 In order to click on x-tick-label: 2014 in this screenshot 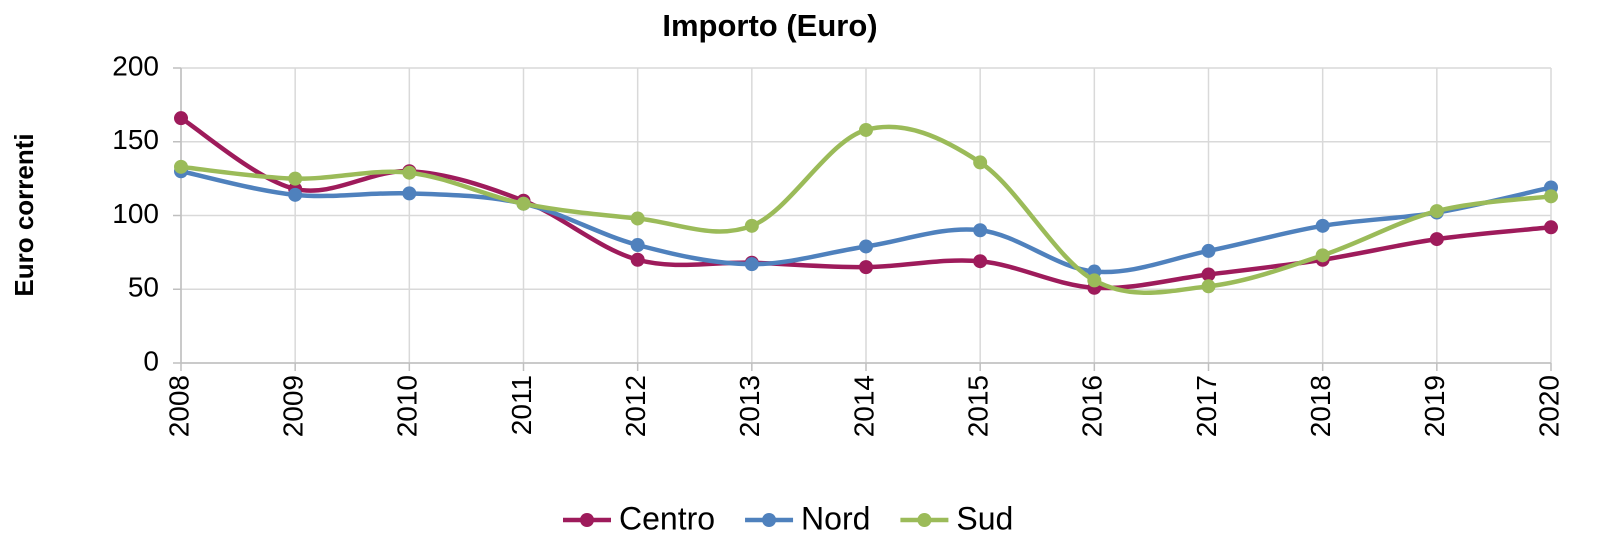, I will do `click(863, 406)`.